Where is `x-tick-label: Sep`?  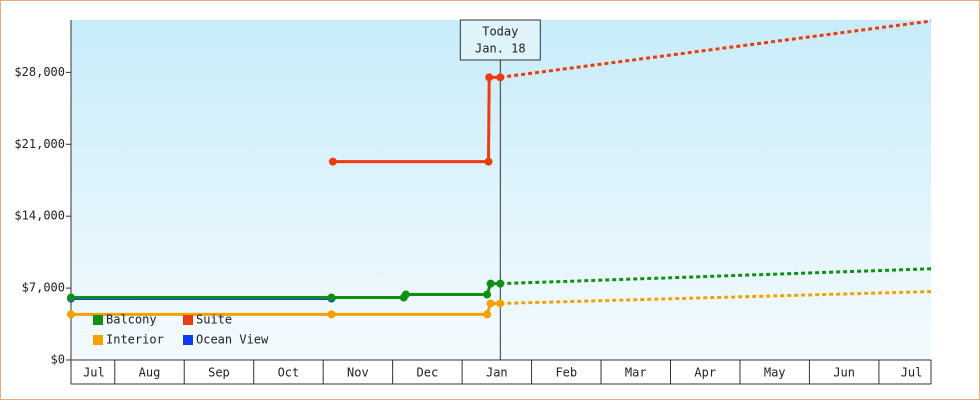
x-tick-label: Sep is located at coordinates (219, 373).